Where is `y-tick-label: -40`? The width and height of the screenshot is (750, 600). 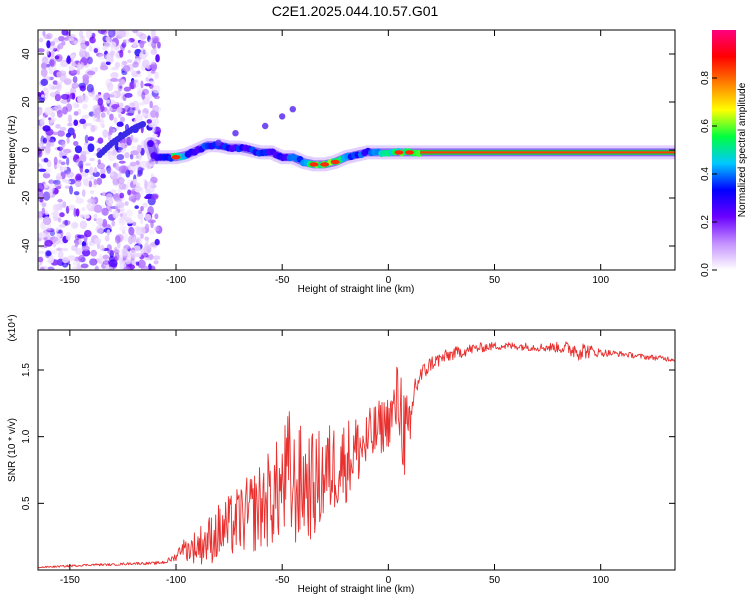 y-tick-label: -40 is located at coordinates (26, 245).